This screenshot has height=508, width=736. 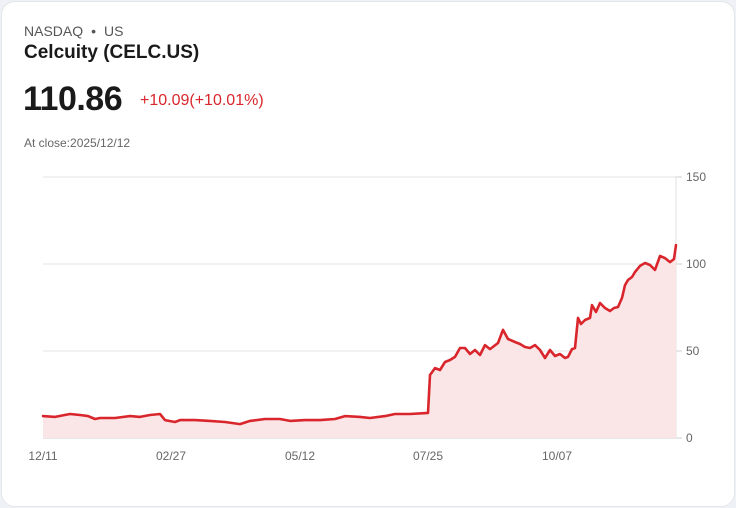 What do you see at coordinates (112, 52) in the screenshot?
I see `stock-title: Celcuity (CELC.US)` at bounding box center [112, 52].